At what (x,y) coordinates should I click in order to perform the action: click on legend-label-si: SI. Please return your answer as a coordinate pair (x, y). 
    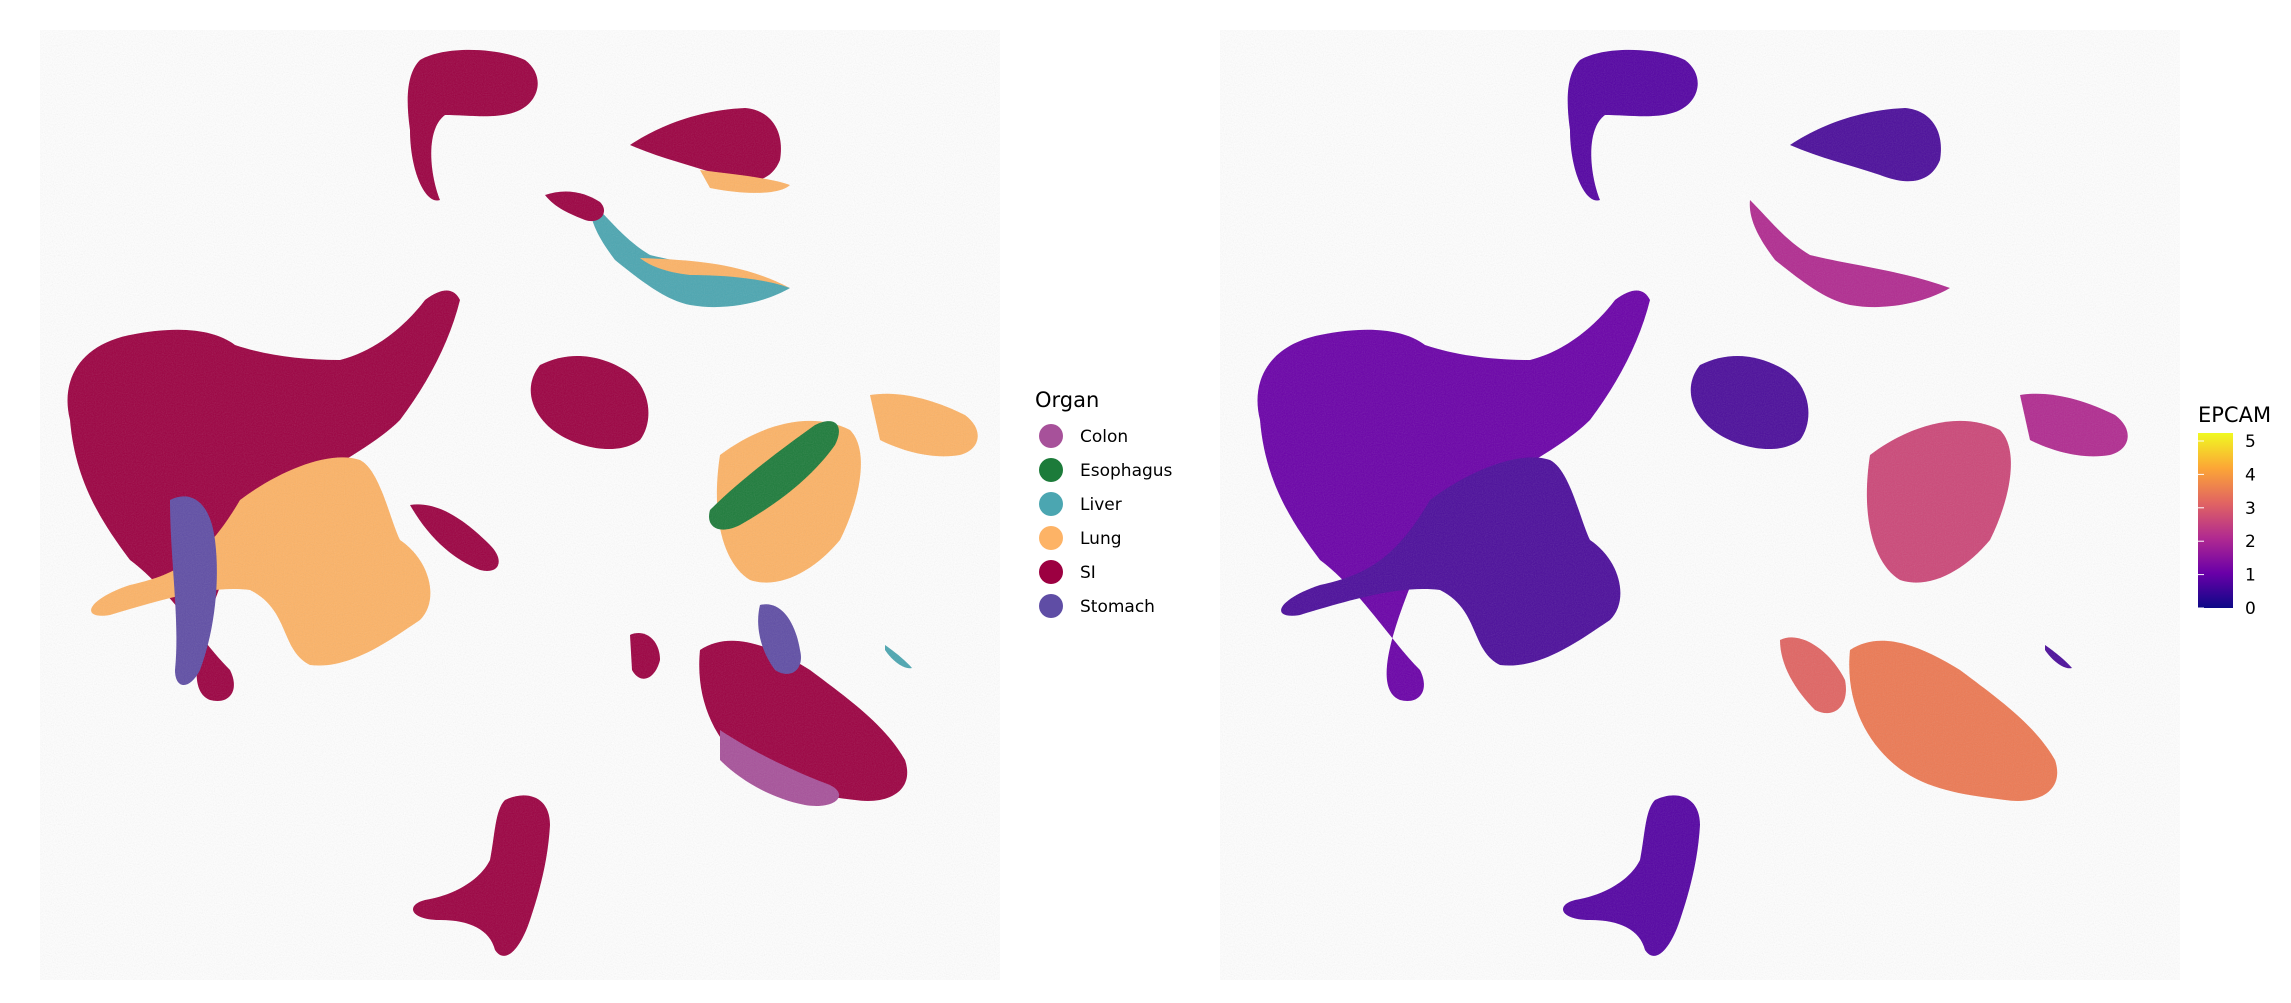
    Looking at the image, I should click on (1088, 573).